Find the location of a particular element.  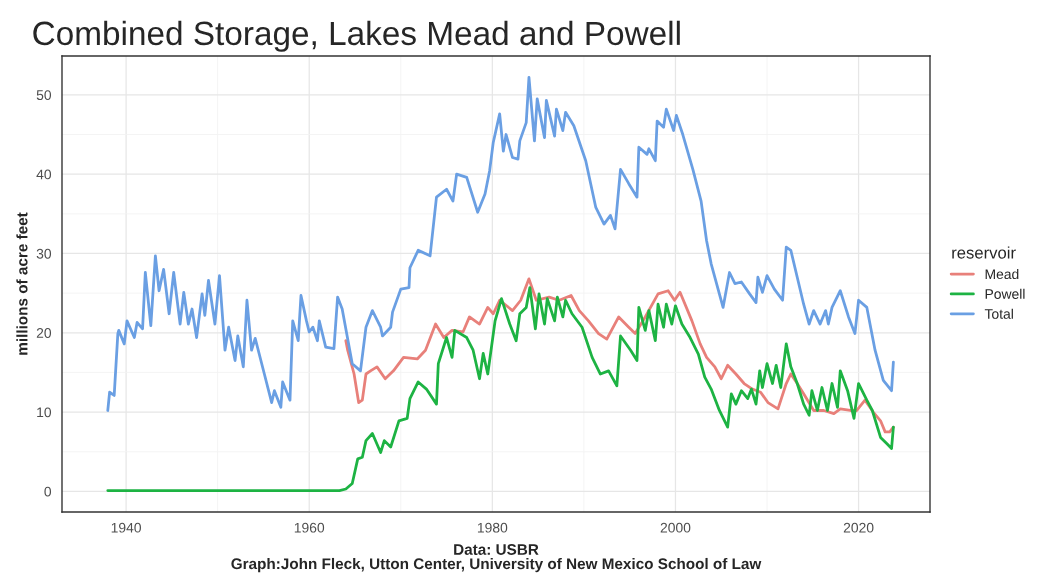

x-tick-label: 2020 is located at coordinates (858, 527).